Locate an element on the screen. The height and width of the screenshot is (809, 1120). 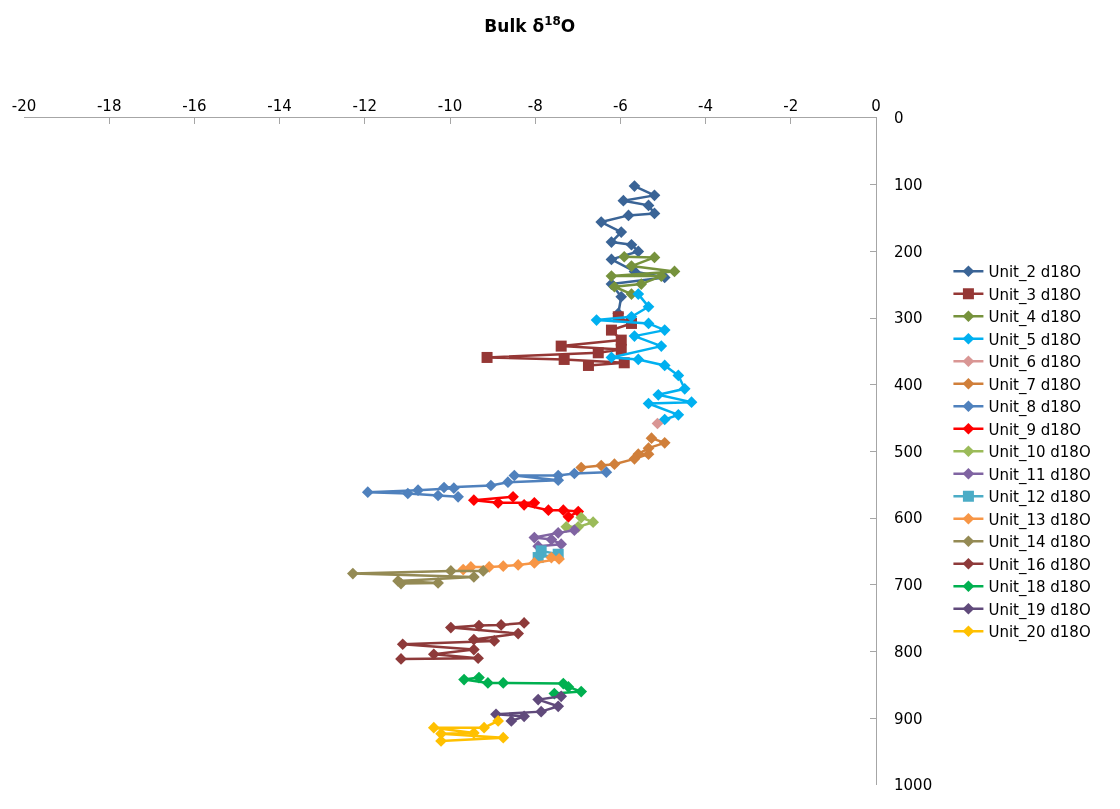
x-tick-label: 0 is located at coordinates (876, 106).